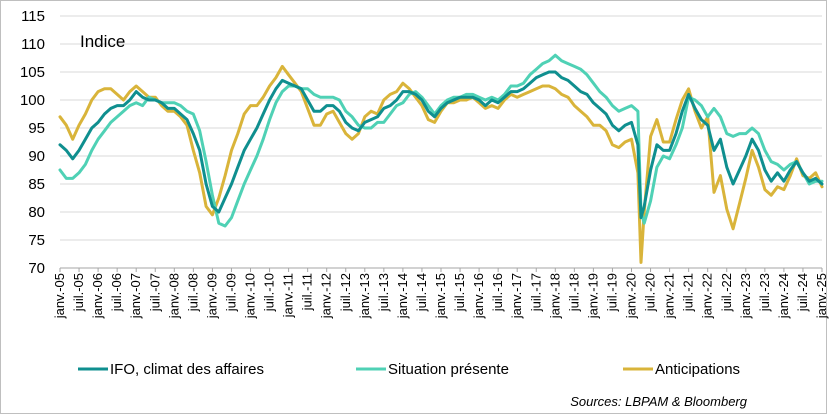 This screenshot has width=829, height=416. What do you see at coordinates (659, 401) in the screenshot?
I see `source-note: Sources: LBPAM & Bloomberg` at bounding box center [659, 401].